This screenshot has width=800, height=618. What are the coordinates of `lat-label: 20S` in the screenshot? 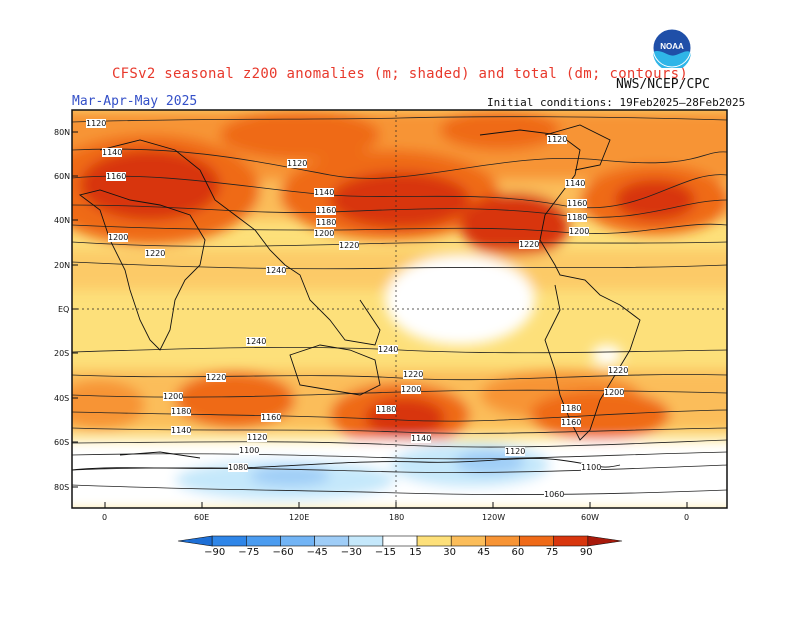 It's located at (62, 353).